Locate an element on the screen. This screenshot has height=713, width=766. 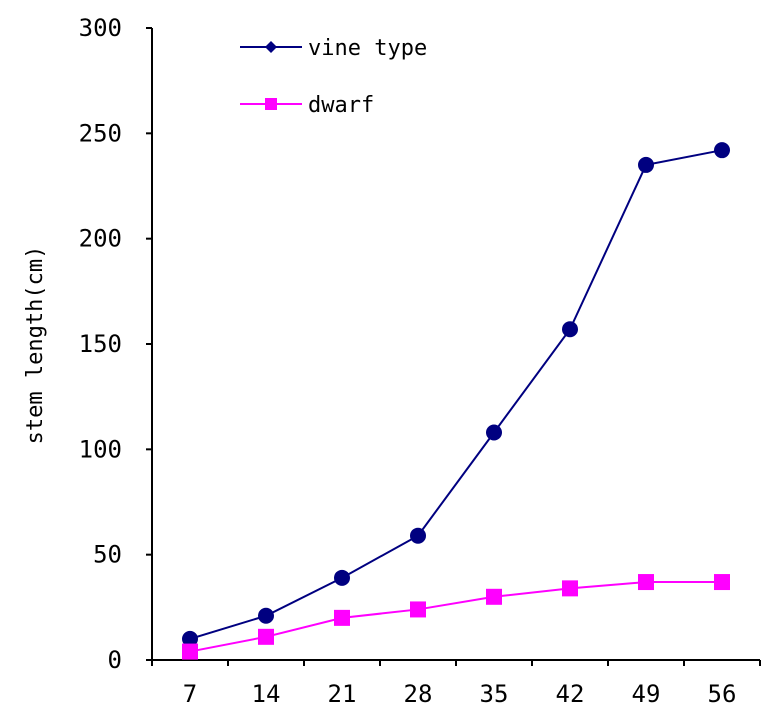
y-tick-label-100: 100 is located at coordinates (100, 449).